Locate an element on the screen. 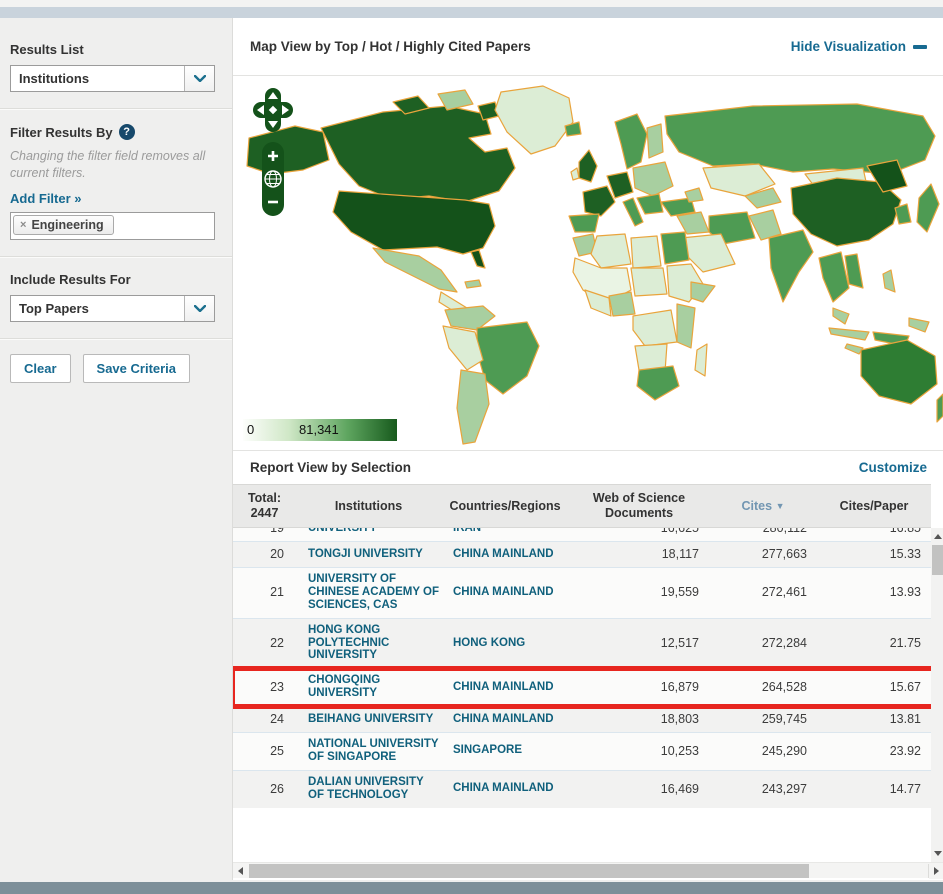 The height and width of the screenshot is (894, 943). remove-tag-icon: × is located at coordinates (23, 224).